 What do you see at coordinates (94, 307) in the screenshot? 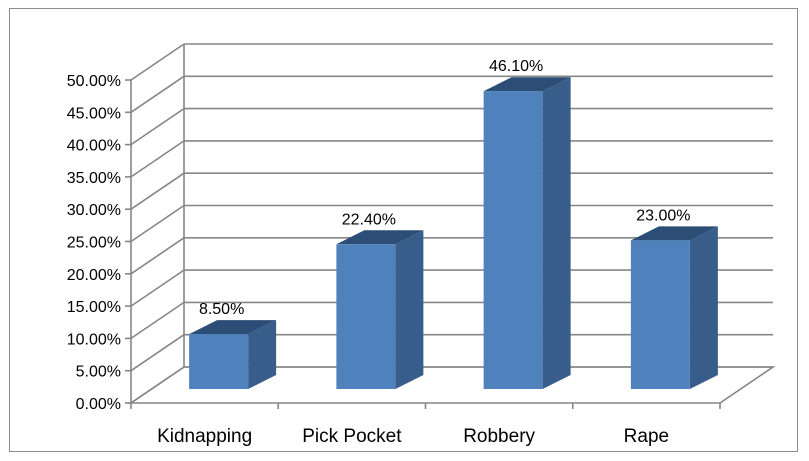
I see `y-tick-label: 15.00%` at bounding box center [94, 307].